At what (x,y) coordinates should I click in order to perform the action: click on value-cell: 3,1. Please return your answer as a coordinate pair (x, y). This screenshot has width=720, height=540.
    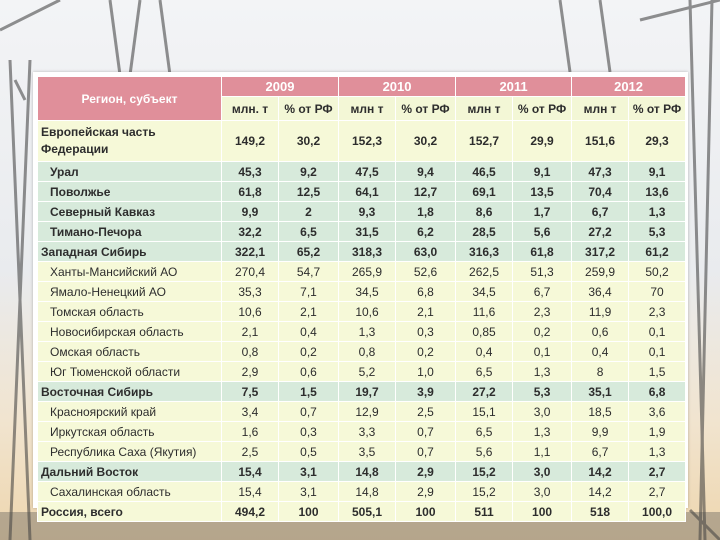
    Looking at the image, I should click on (308, 471).